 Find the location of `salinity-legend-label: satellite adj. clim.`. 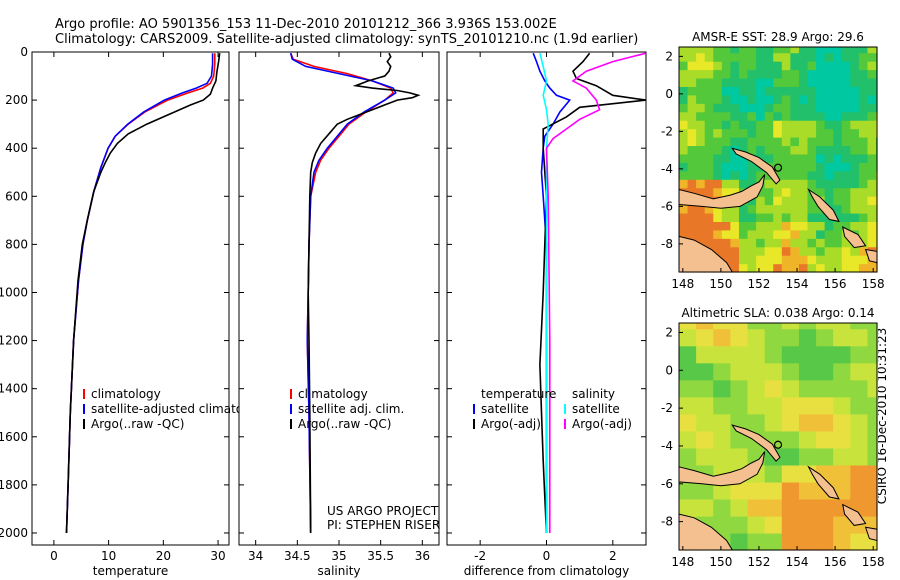

salinity-legend-label: satellite adj. clim. is located at coordinates (351, 409).